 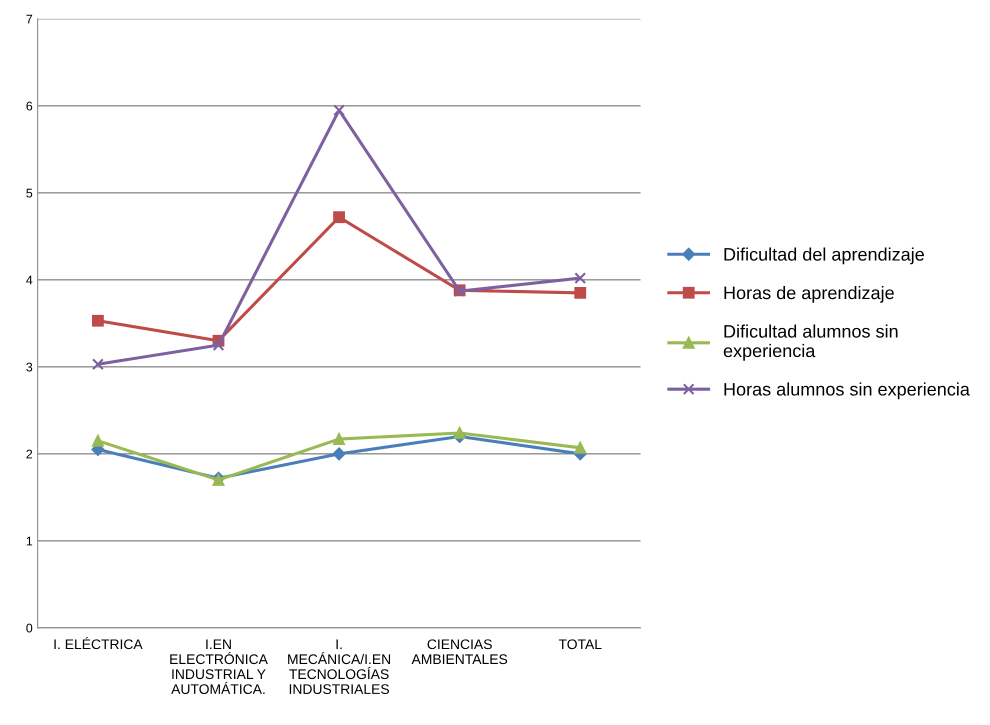 What do you see at coordinates (339, 666) in the screenshot?
I see `x-tick-label: I. MECÁNICA/I.EN TECNOLOGÍAS INDUSTRIALES` at bounding box center [339, 666].